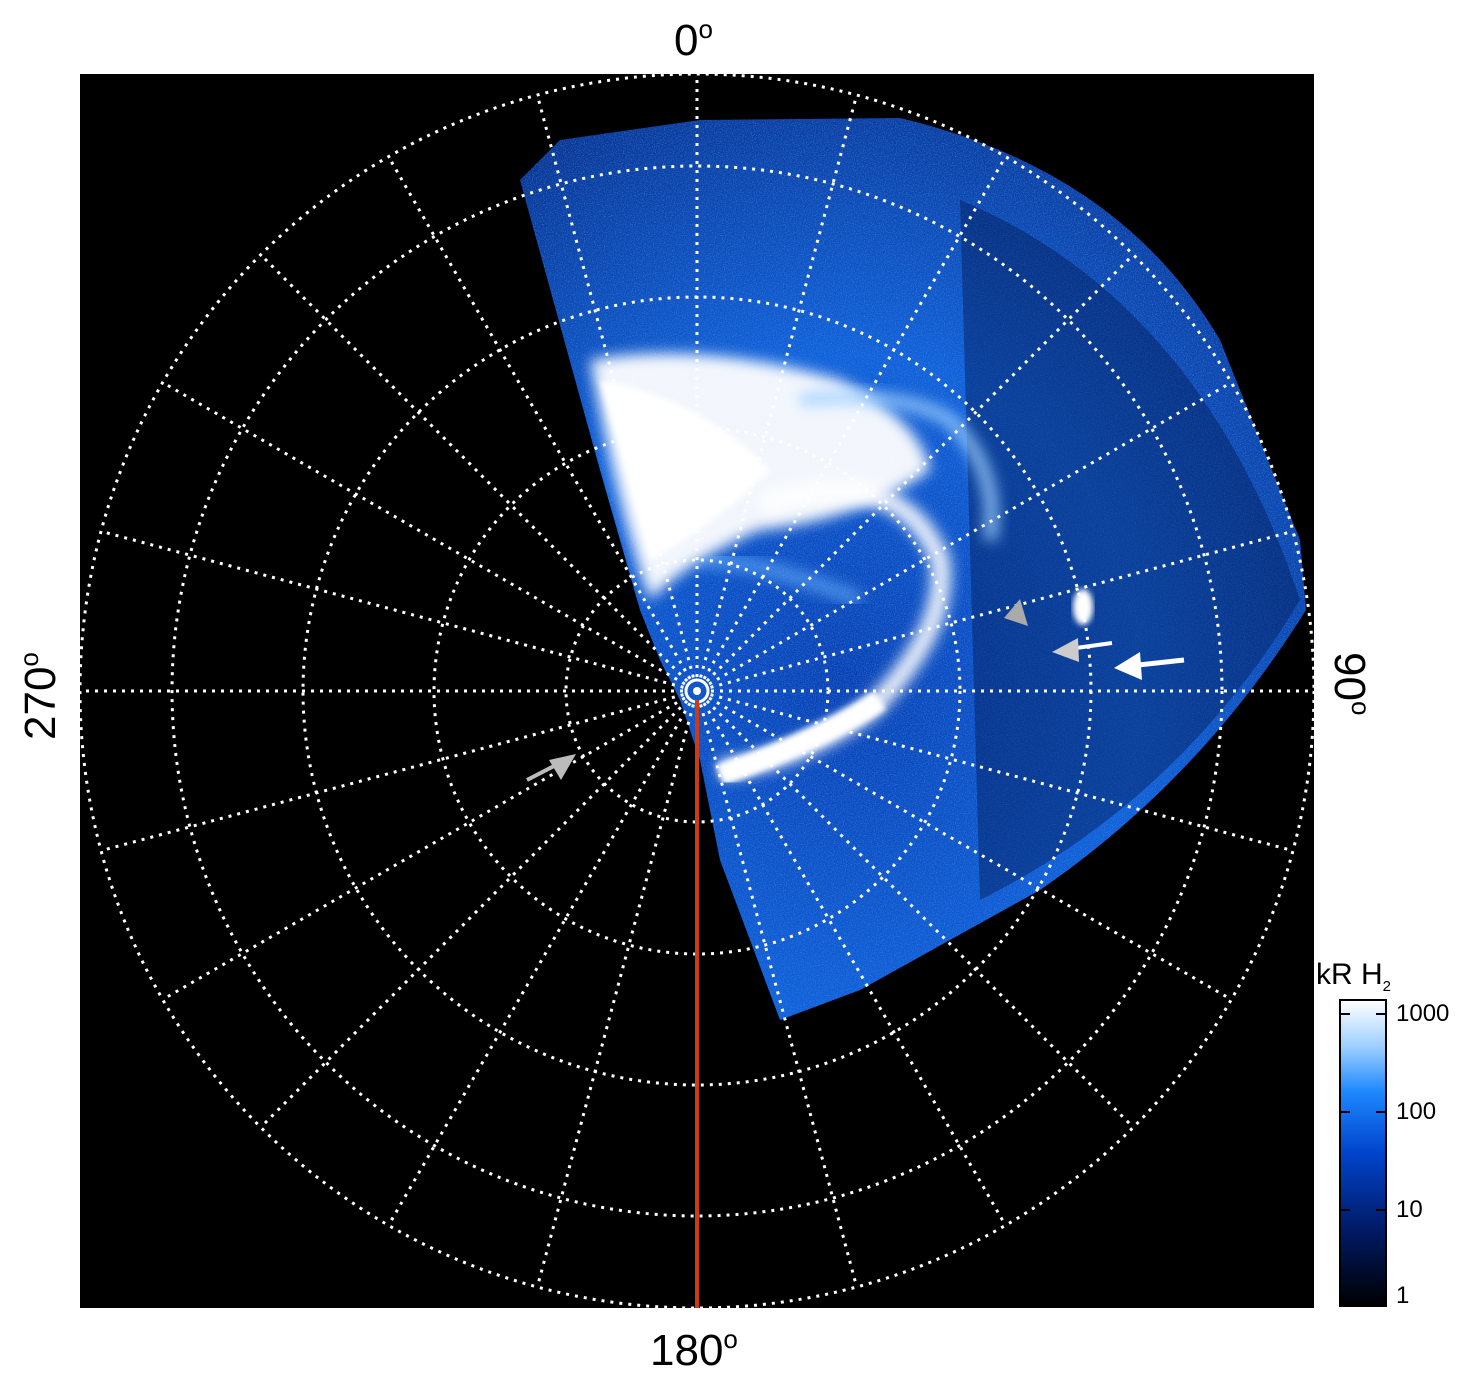  Describe the element at coordinates (1409, 1209) in the screenshot. I see `colorbar-tick-label: 10` at that location.